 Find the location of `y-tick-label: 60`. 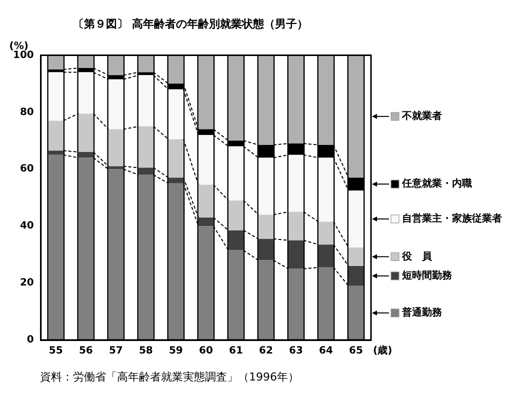

y-tick-label: 60 is located at coordinates (27, 169).